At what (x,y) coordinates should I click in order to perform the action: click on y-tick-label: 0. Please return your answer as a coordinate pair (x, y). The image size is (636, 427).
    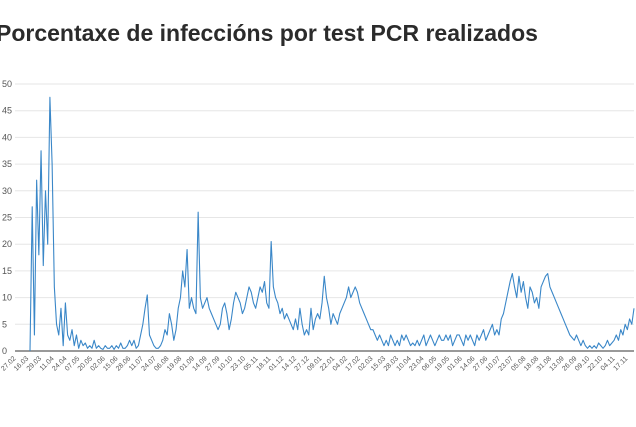
    Looking at the image, I should click on (4, 351).